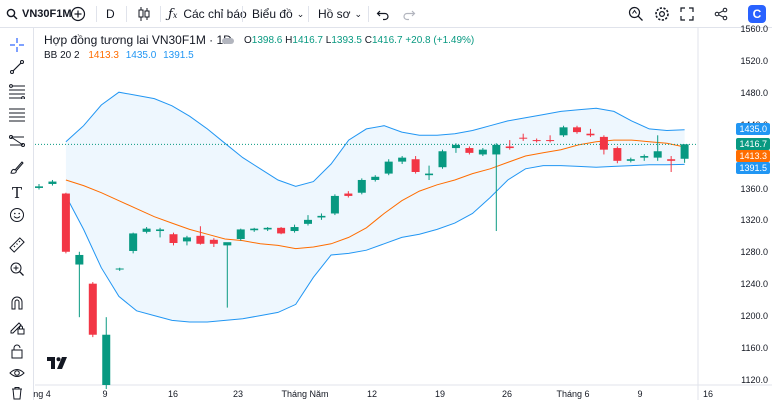 This screenshot has height=400, width=772. Describe the element at coordinates (754, 252) in the screenshot. I see `price-axis-label: 1280.0` at that location.